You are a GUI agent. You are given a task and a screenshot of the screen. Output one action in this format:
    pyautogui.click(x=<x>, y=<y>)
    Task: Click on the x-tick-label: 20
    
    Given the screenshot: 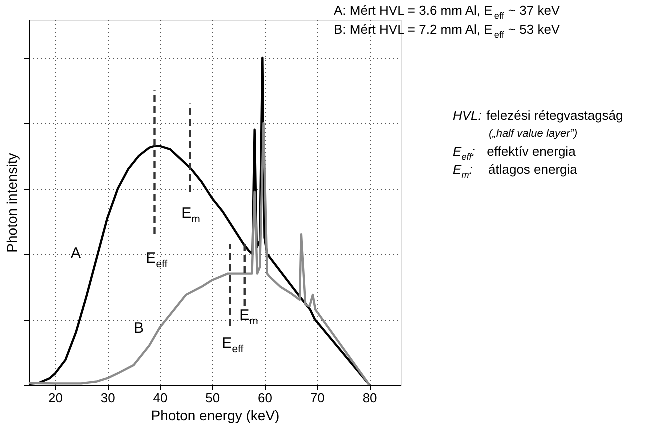 What is the action you would take?
    pyautogui.click(x=55, y=398)
    